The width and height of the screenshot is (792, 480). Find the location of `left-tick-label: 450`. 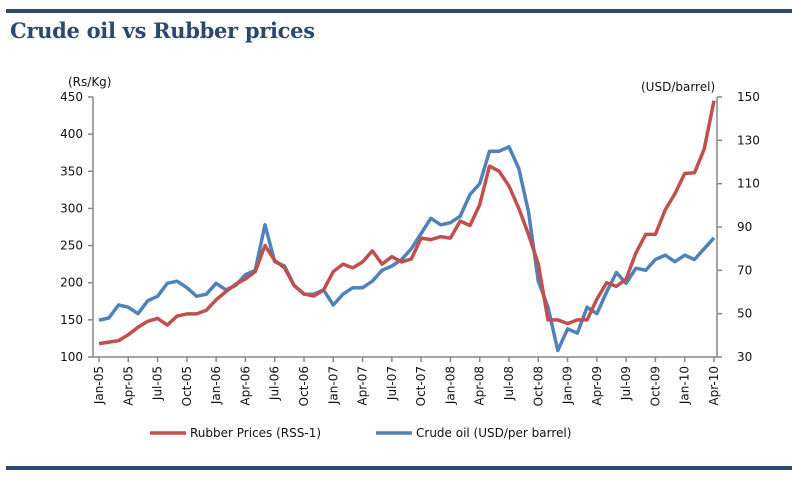

left-tick-label: 450 is located at coordinates (71, 97).